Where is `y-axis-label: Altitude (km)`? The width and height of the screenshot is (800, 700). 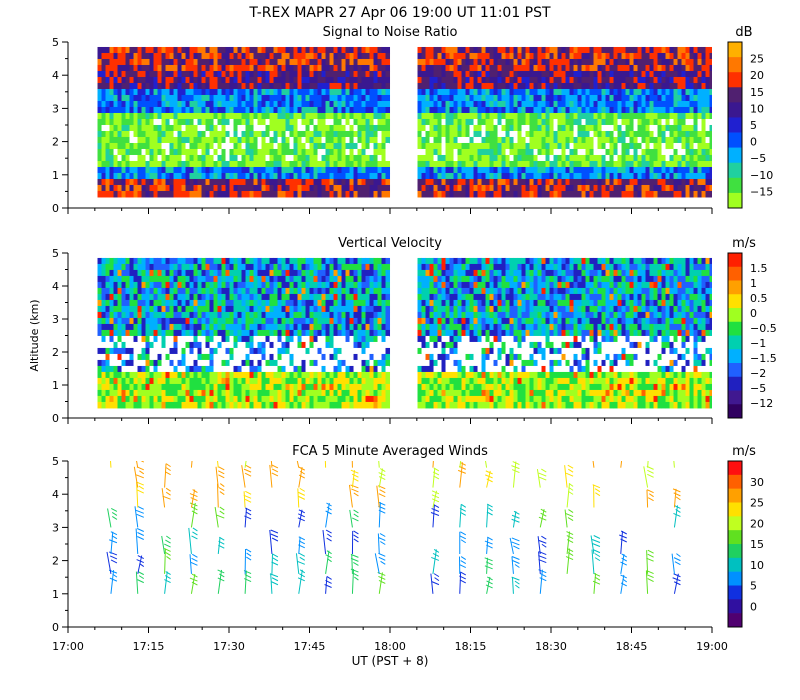 y-axis-label: Altitude (km) is located at coordinates (34, 335).